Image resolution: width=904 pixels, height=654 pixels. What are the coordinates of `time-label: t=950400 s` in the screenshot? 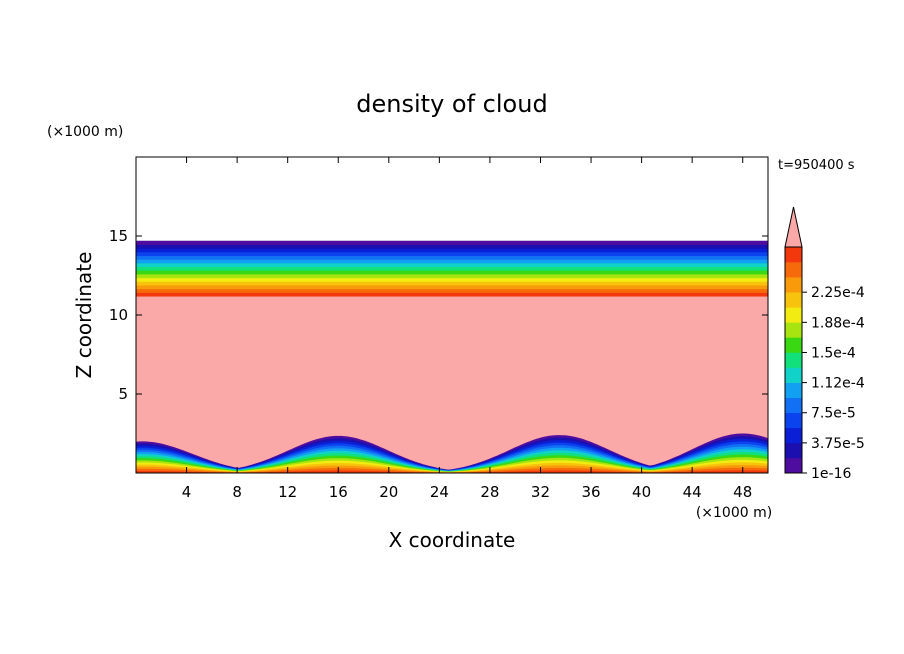 It's located at (816, 165).